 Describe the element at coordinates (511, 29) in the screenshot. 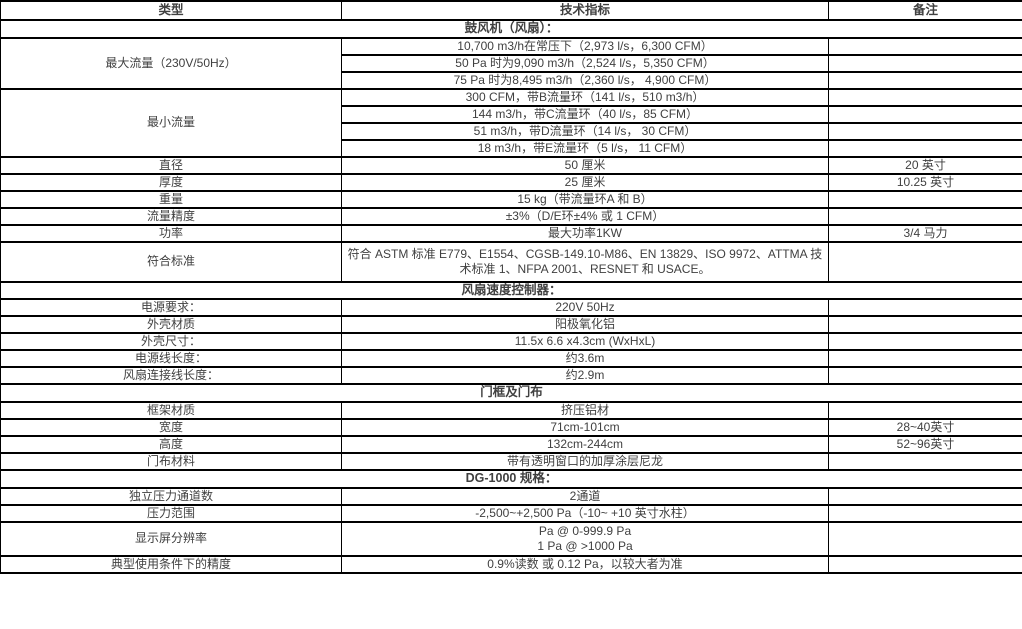

I see `section-row: 鼓风机（风扇）：` at that location.